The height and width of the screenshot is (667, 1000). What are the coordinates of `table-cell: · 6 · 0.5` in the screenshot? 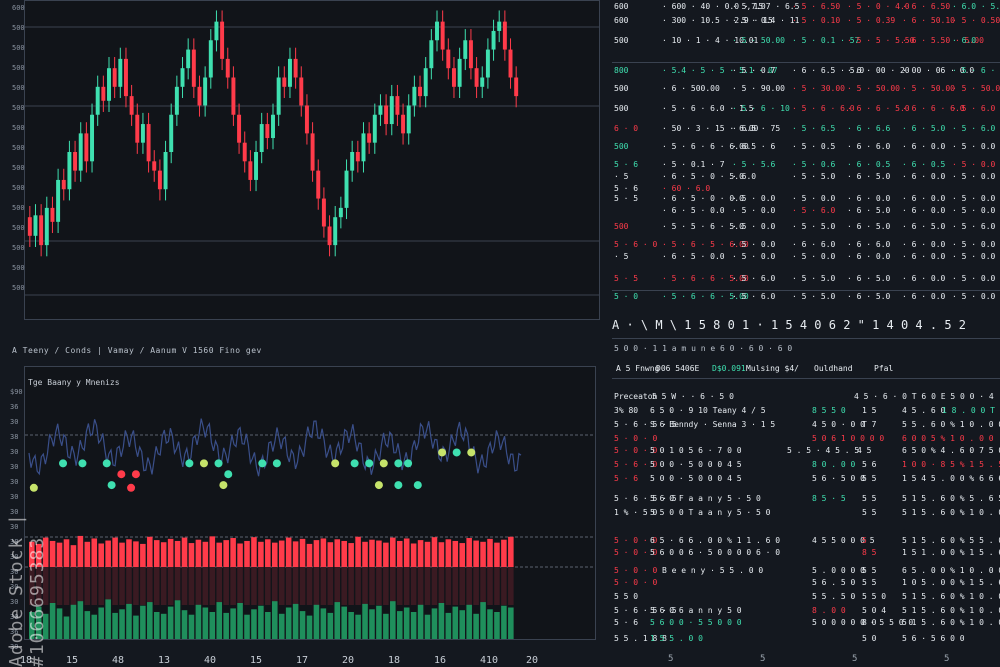 It's located at (924, 164).